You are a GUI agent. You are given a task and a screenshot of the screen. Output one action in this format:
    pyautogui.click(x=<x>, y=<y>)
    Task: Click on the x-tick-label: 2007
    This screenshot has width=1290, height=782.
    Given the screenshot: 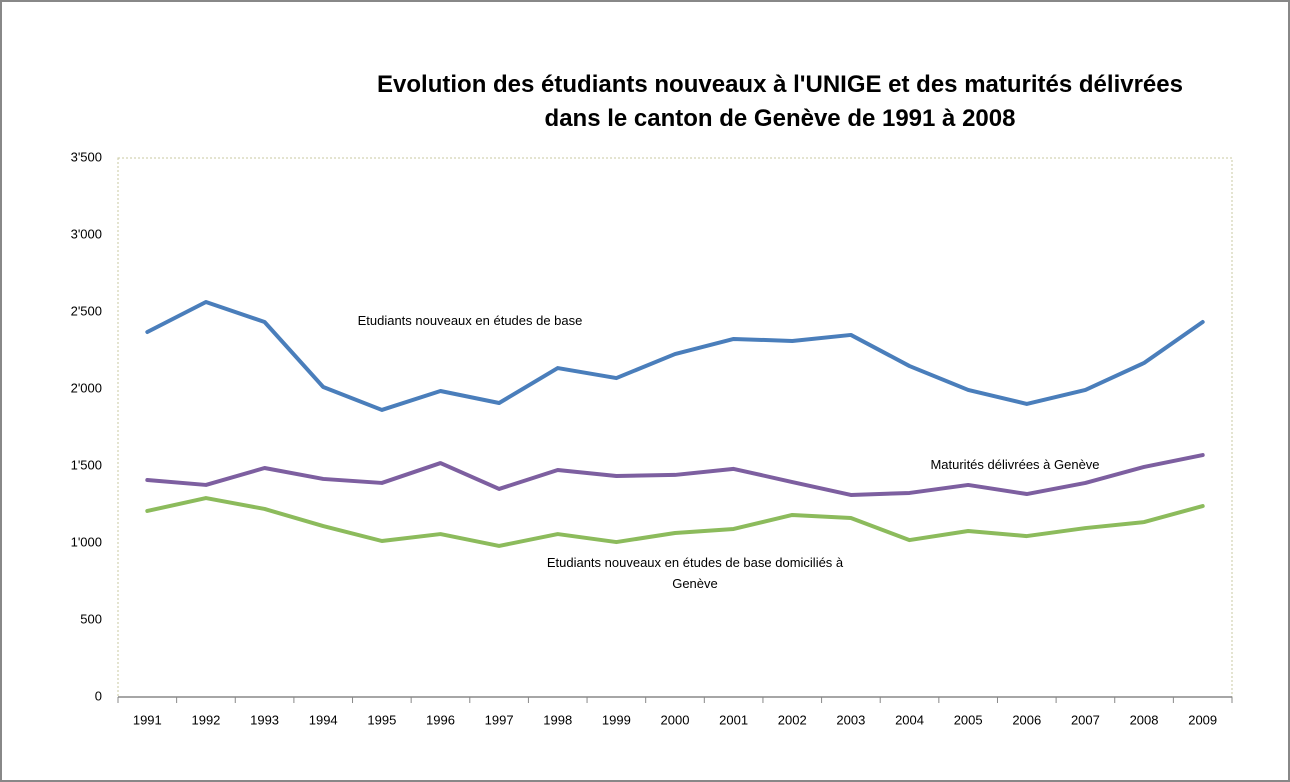 What is the action you would take?
    pyautogui.click(x=1085, y=719)
    